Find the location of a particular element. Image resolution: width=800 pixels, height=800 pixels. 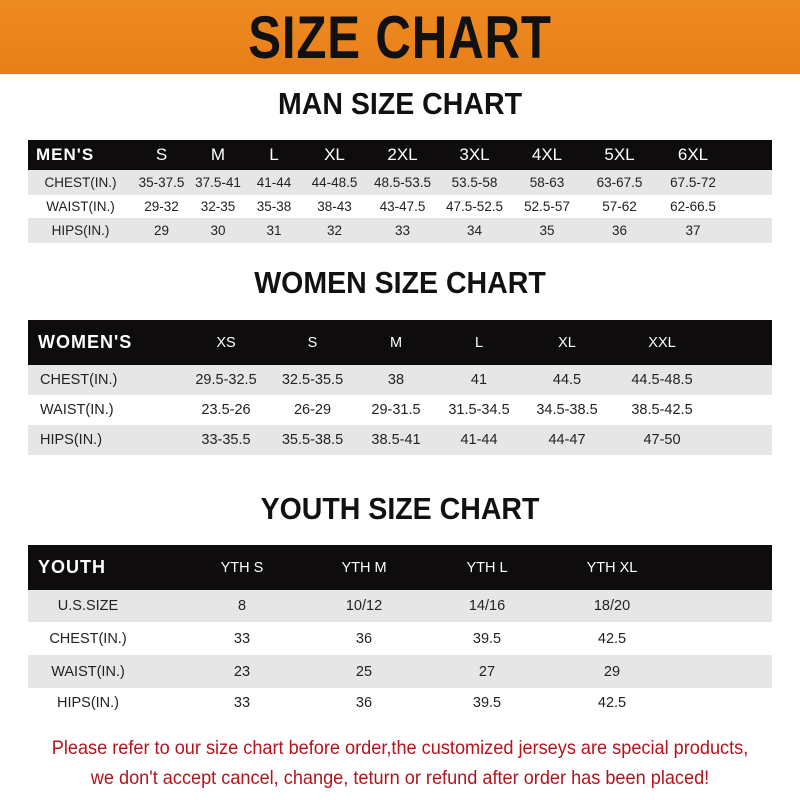

table-cell: 32.5-35.5 is located at coordinates (312, 380).